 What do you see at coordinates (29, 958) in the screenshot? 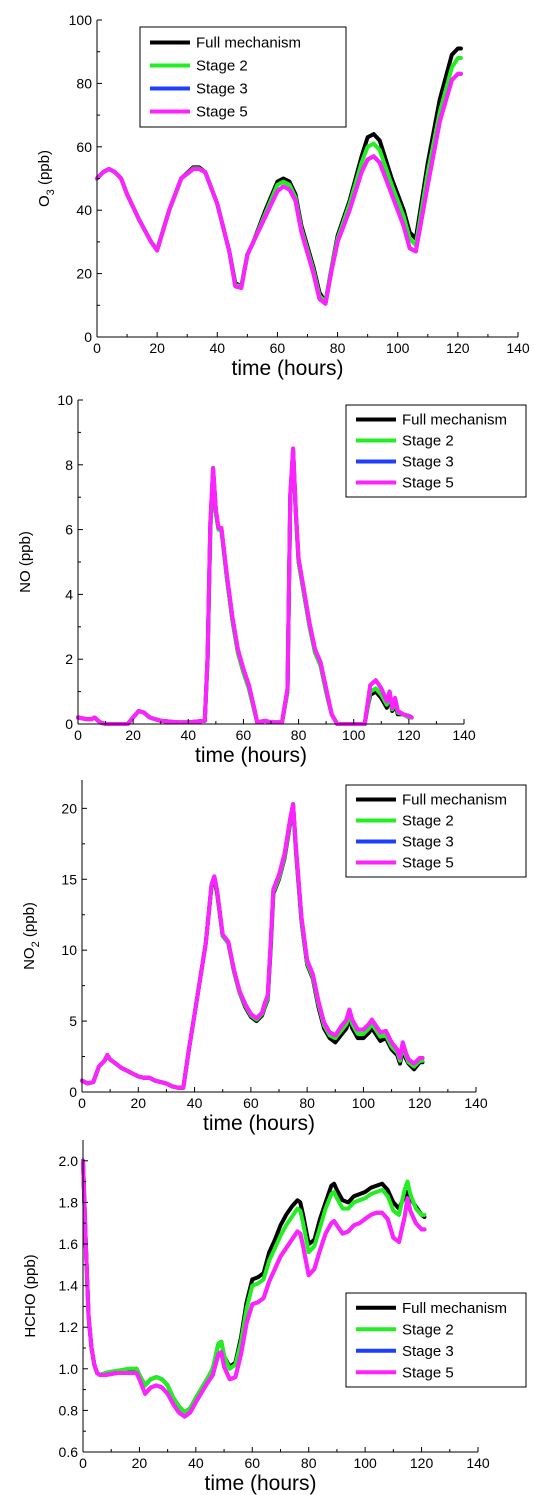
I see `y-axis-label-main: NO` at bounding box center [29, 958].